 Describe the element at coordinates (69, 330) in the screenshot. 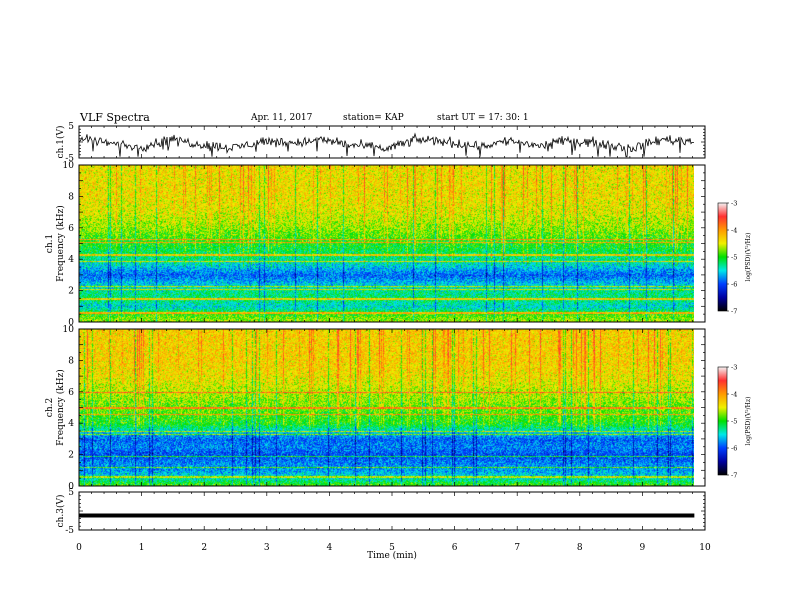

I see `ytick-label-ch2-spectrogram: 10` at that location.